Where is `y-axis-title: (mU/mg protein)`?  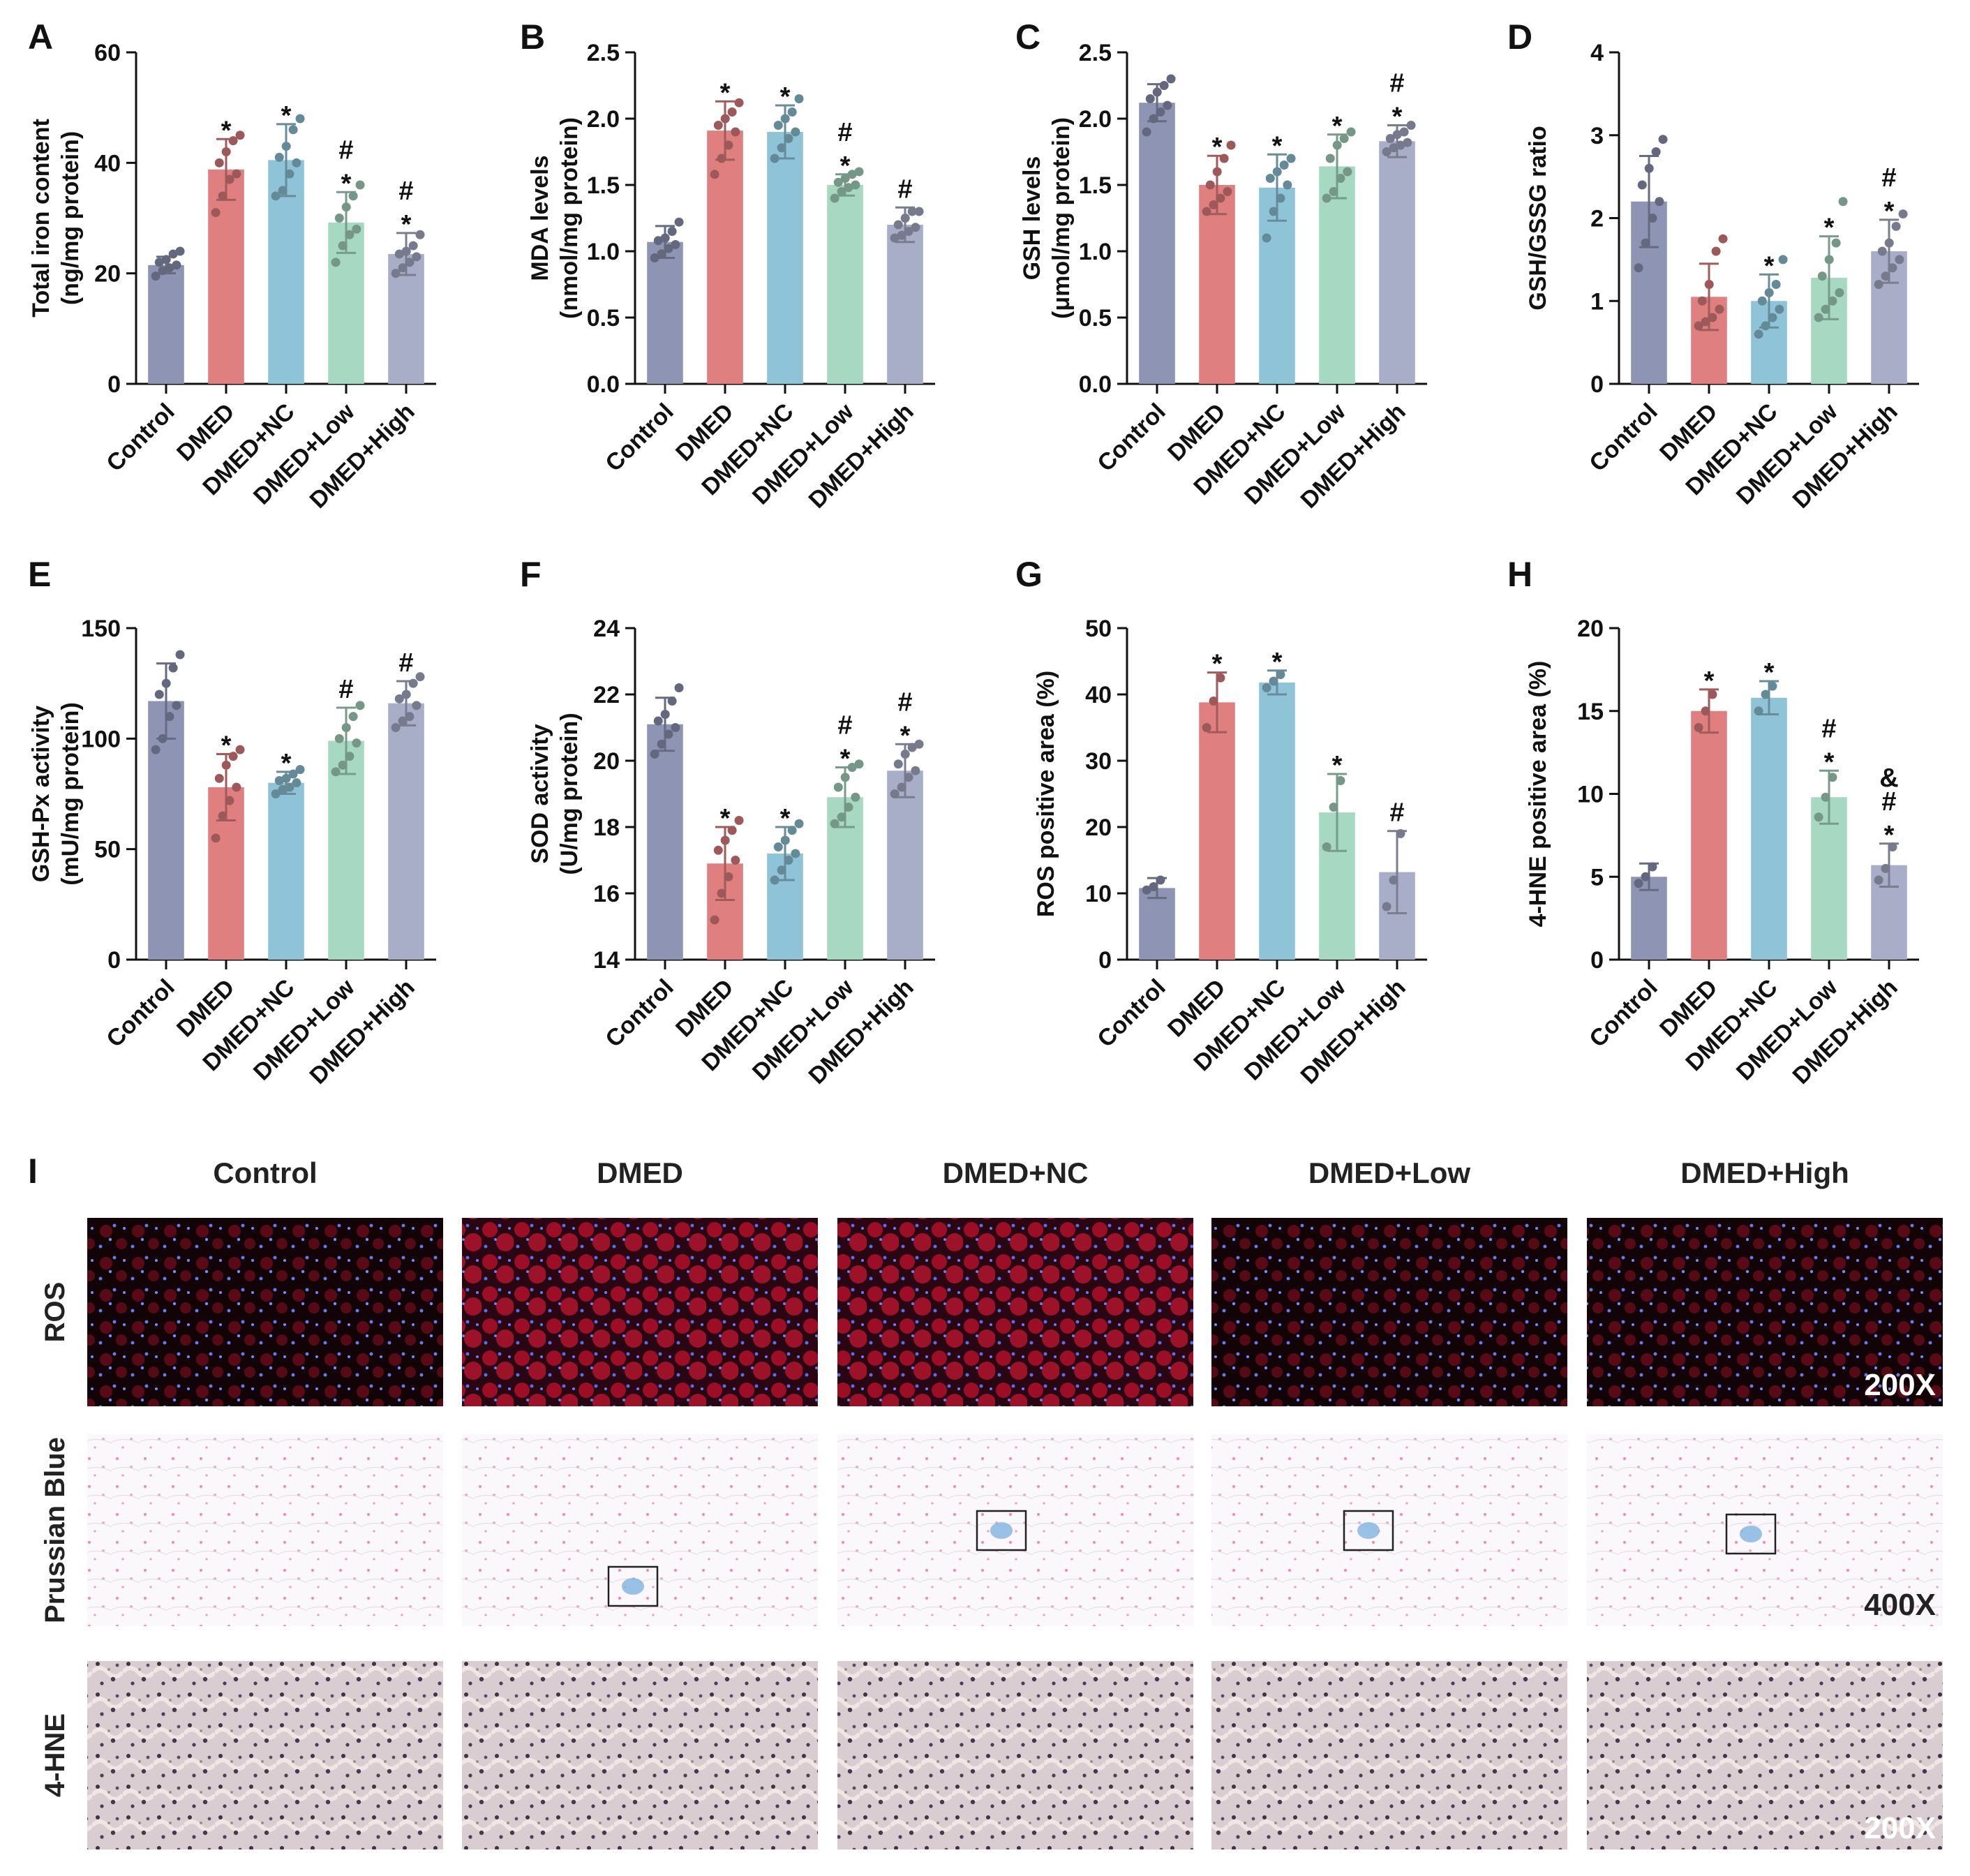 y-axis-title: (mU/mg protein) is located at coordinates (70, 794).